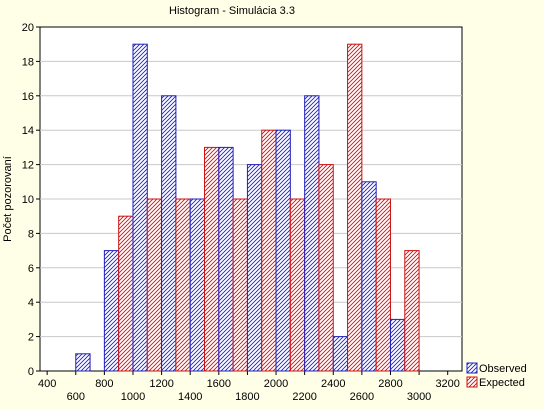 The image size is (544, 409). Describe the element at coordinates (472, 368) in the screenshot. I see `legend-swatch-observed` at that location.